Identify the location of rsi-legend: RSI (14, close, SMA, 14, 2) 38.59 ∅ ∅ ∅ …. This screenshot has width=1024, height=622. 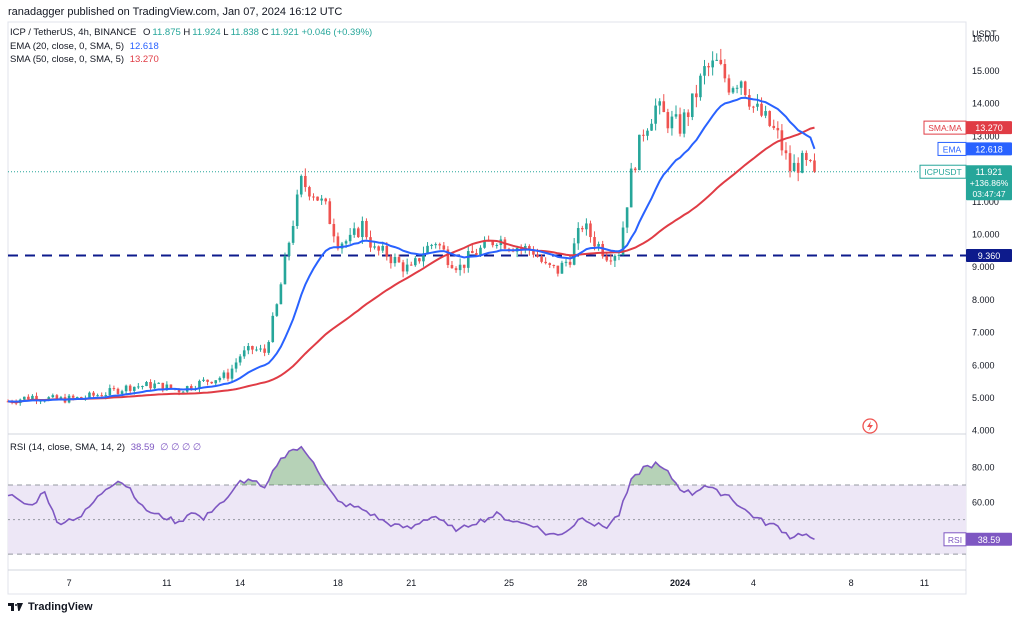
(105, 447).